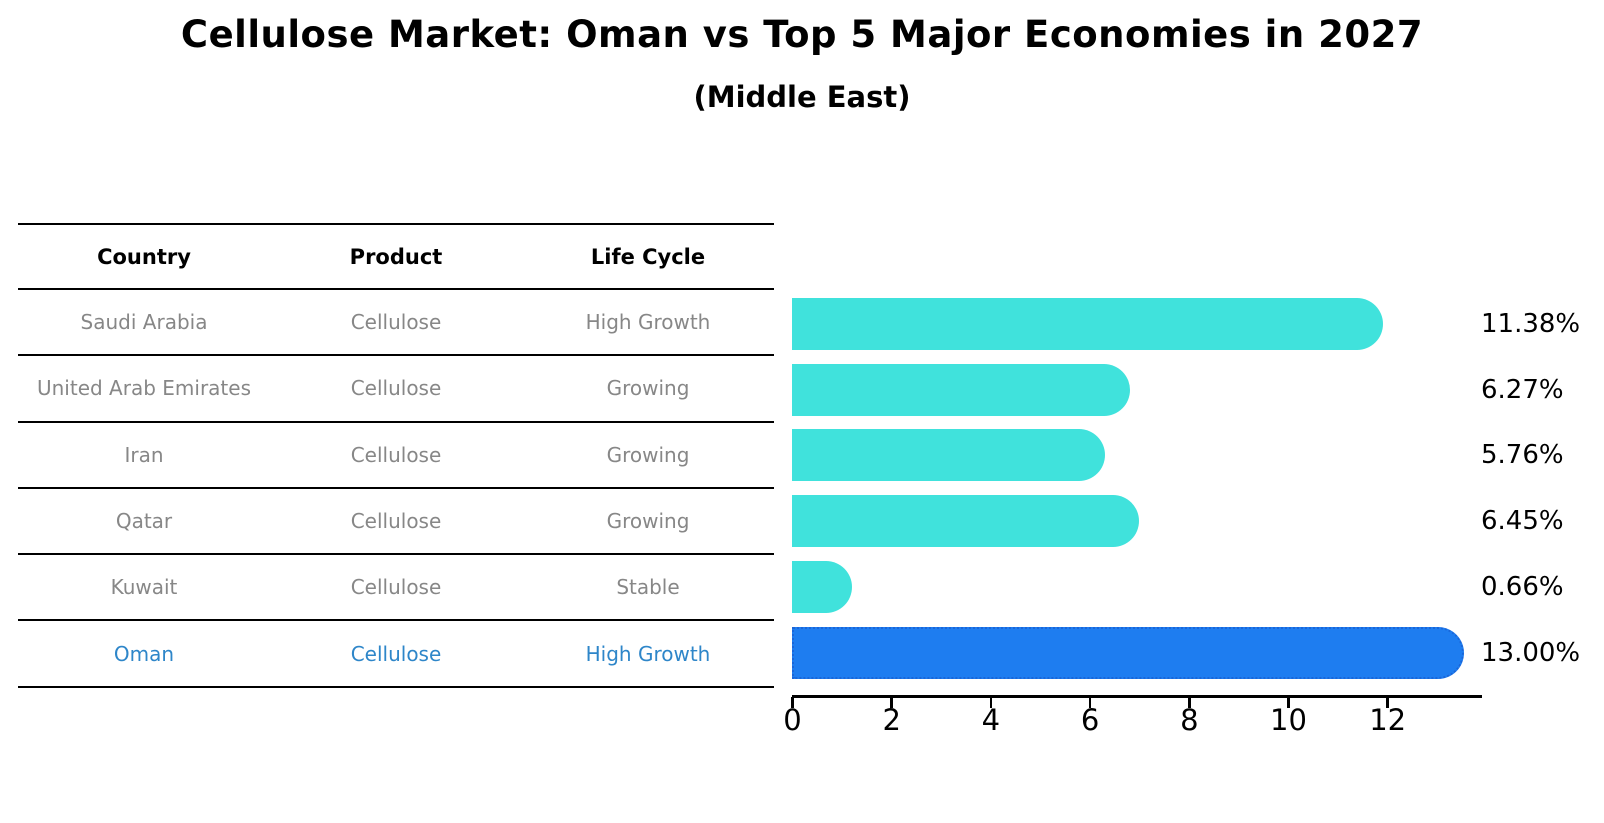  I want to click on bar-value-label: 6.45%, so click(1522, 521).